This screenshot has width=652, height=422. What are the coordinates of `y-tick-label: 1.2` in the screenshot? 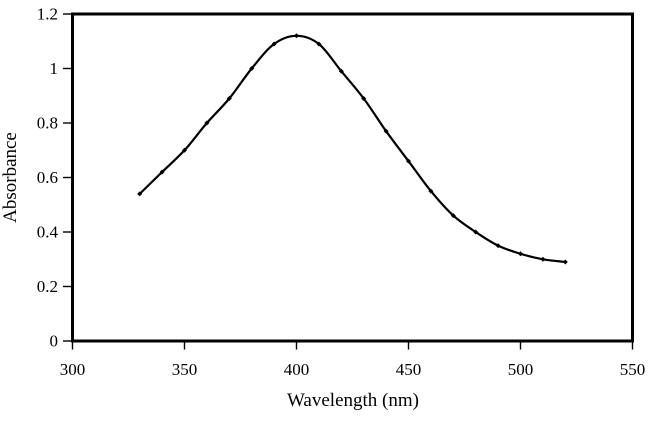 It's located at (47, 14).